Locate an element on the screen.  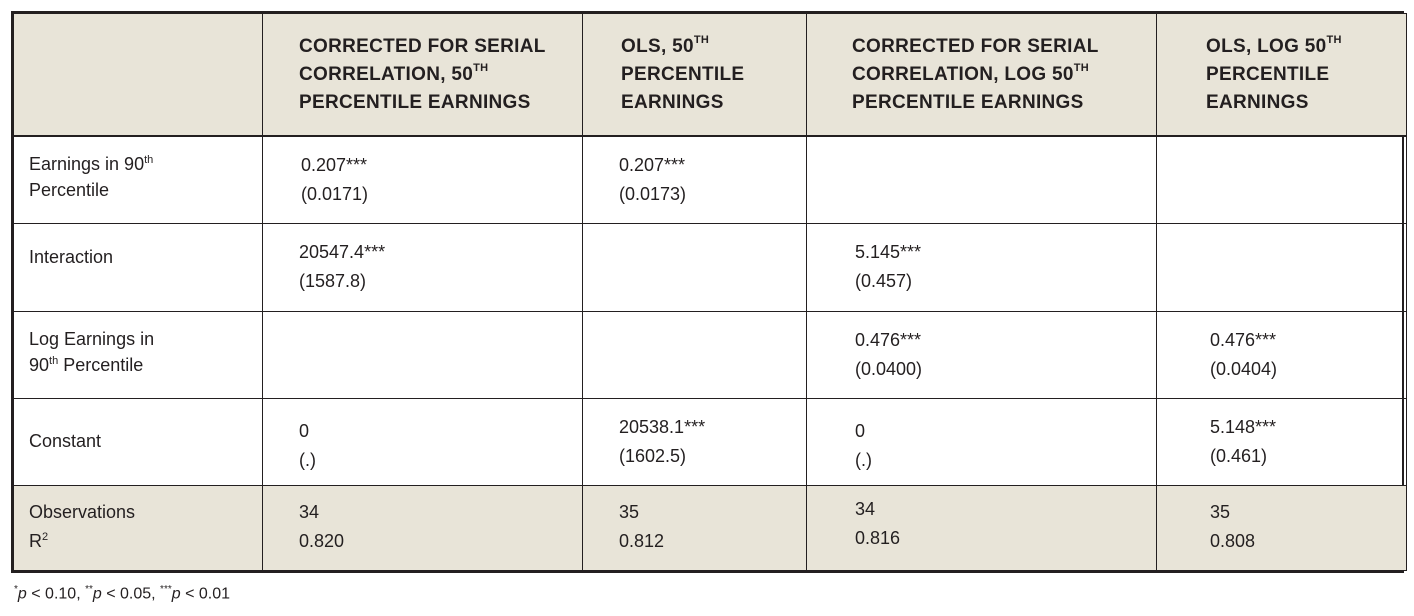
table-cell: 0.207*** (0.0171) is located at coordinates (422, 180).